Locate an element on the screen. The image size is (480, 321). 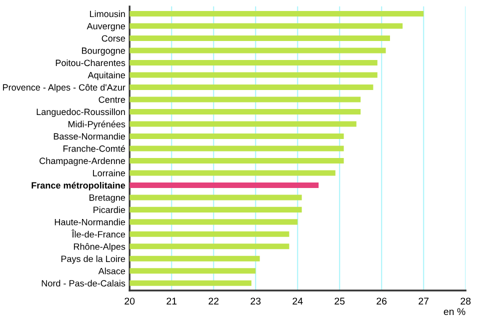
y-tick-label: Bretagne is located at coordinates (108, 198).